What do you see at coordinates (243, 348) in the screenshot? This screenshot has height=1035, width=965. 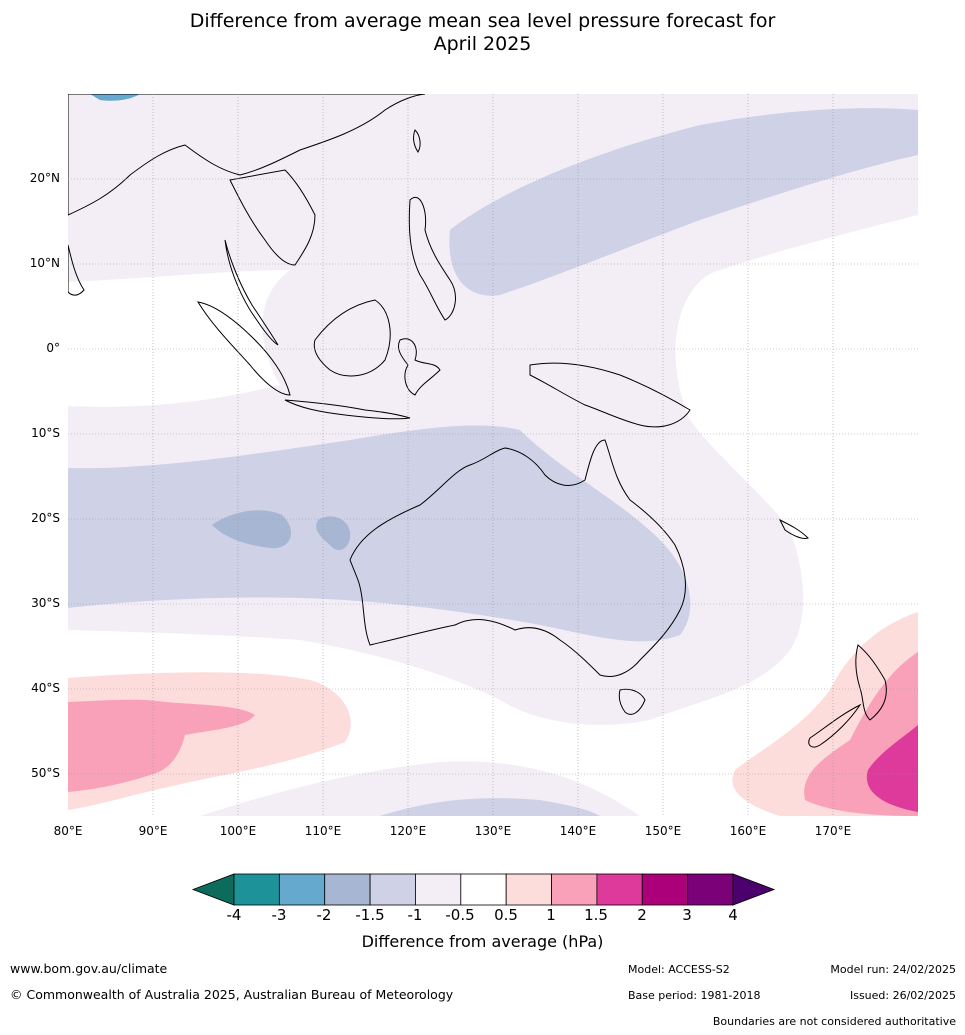 I see `sumatra-coast` at bounding box center [243, 348].